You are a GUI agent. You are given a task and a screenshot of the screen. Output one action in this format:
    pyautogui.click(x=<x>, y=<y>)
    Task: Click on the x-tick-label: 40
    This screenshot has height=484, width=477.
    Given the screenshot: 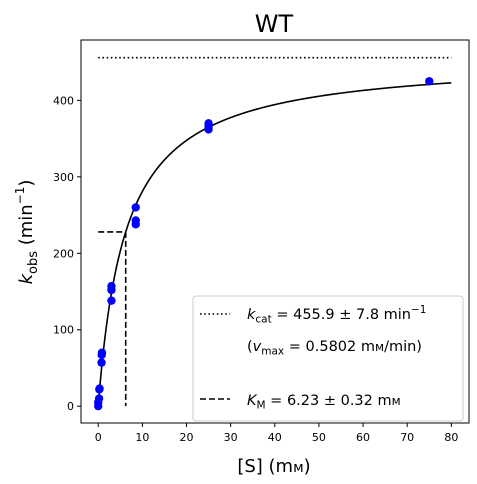 What is the action you would take?
    pyautogui.click(x=275, y=437)
    